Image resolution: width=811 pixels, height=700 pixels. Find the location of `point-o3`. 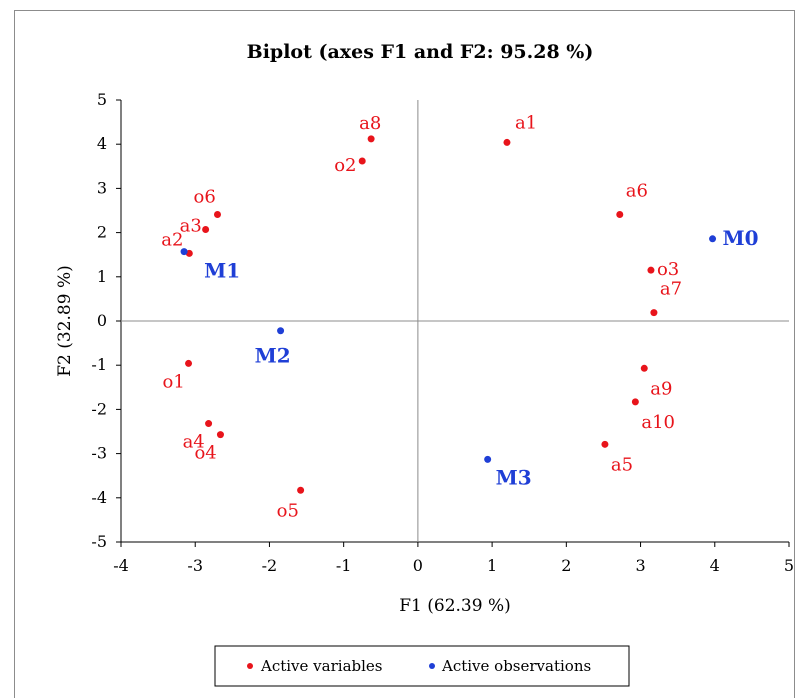

point-o3 is located at coordinates (651, 270).